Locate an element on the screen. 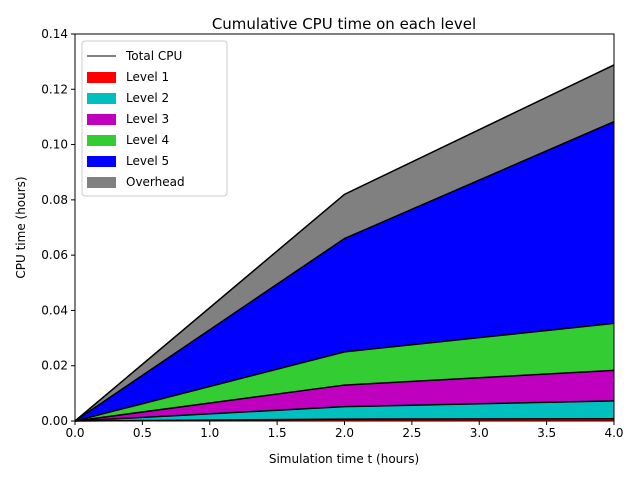 This screenshot has width=640, height=480. x-tick-label: 3.5 is located at coordinates (546, 433).